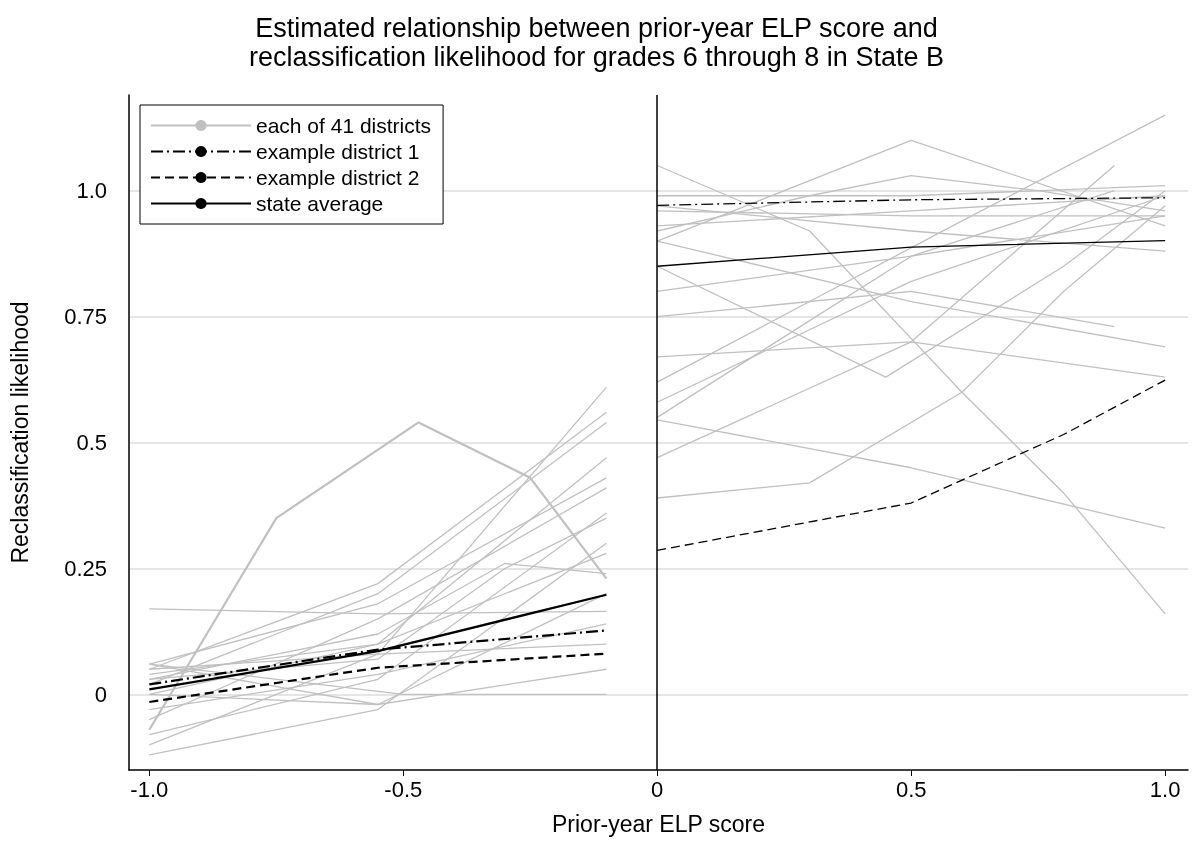 This screenshot has height=843, width=1193. Describe the element at coordinates (657, 789) in the screenshot. I see `x-tick-label: 0` at that location.